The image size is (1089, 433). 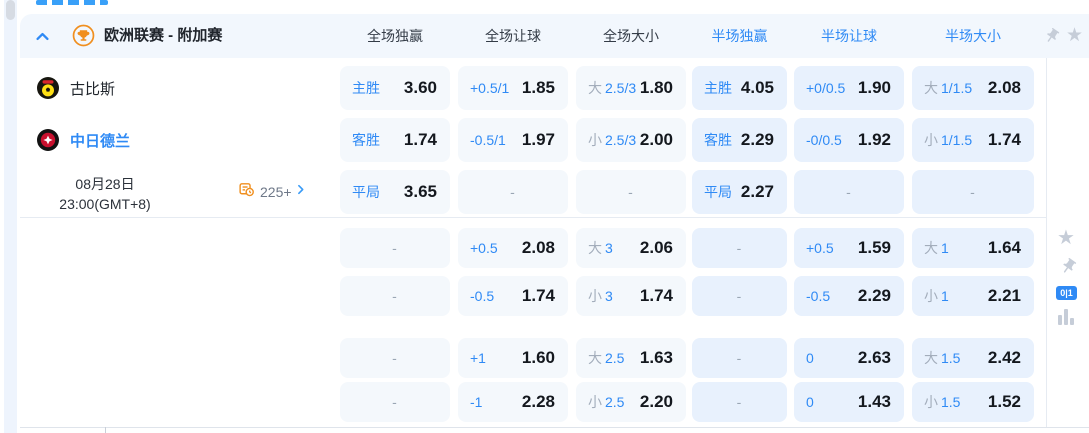 What do you see at coordinates (631, 248) in the screenshot?
I see `odds-cell: 大 3 2.06` at bounding box center [631, 248].